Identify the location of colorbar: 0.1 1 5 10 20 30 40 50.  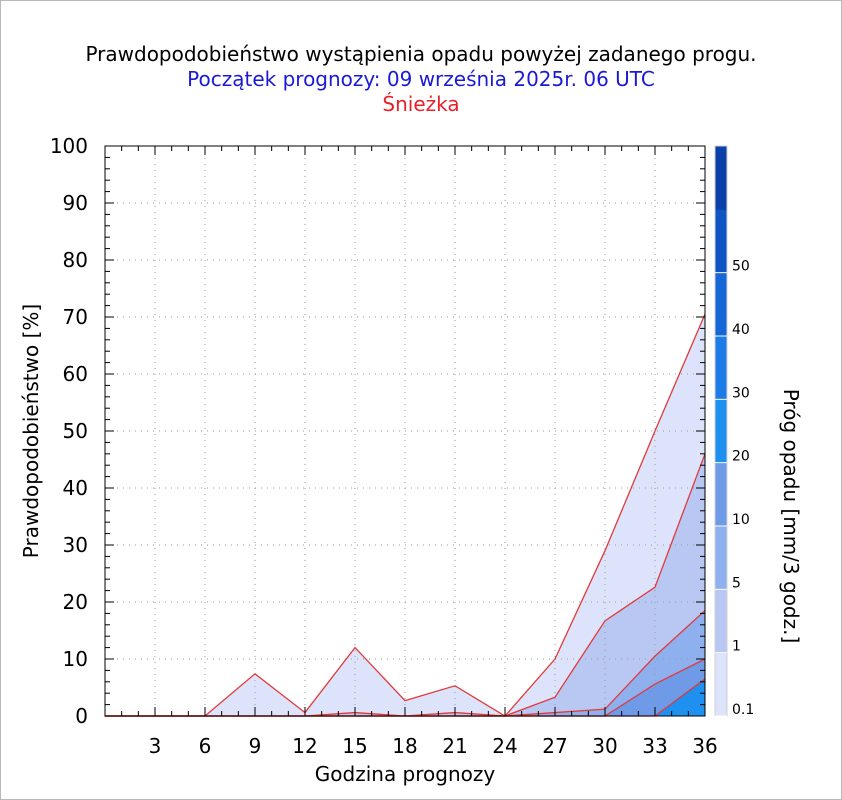
(734, 431).